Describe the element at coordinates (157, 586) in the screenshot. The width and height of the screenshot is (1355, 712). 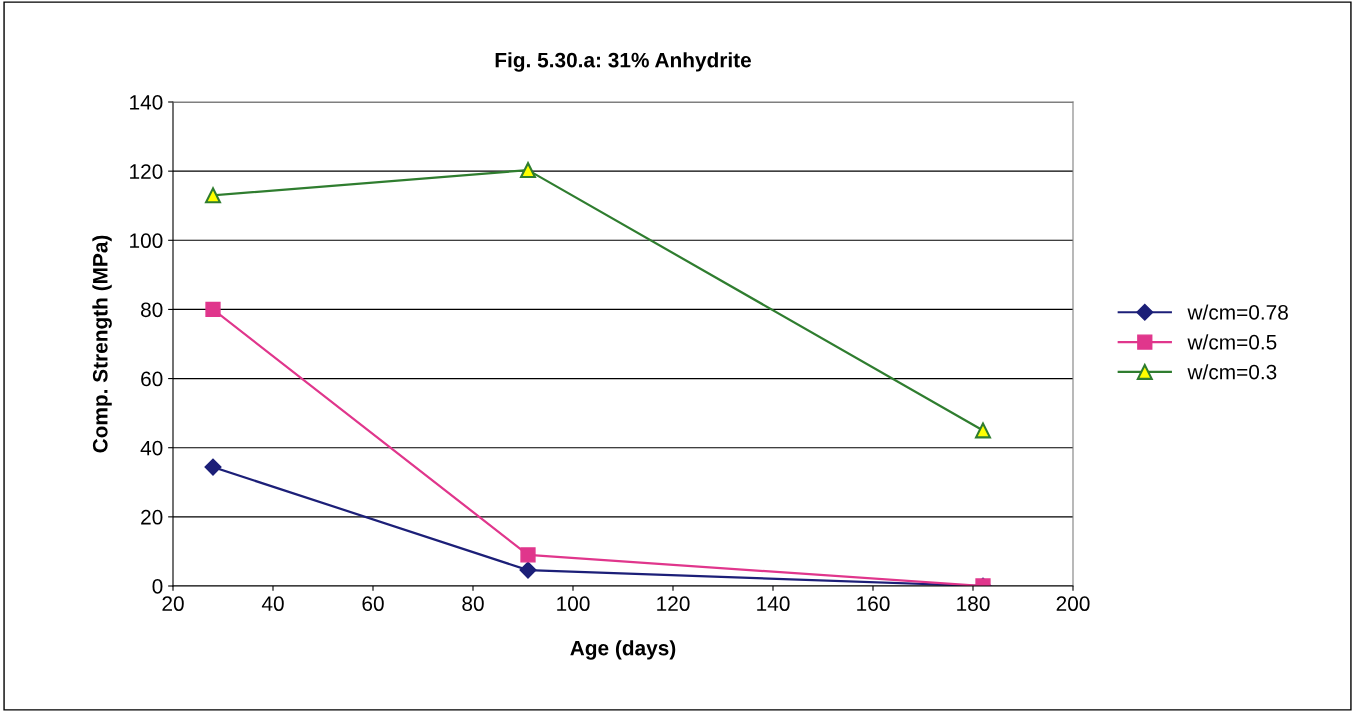
I see `y-tick-label: 0` at that location.